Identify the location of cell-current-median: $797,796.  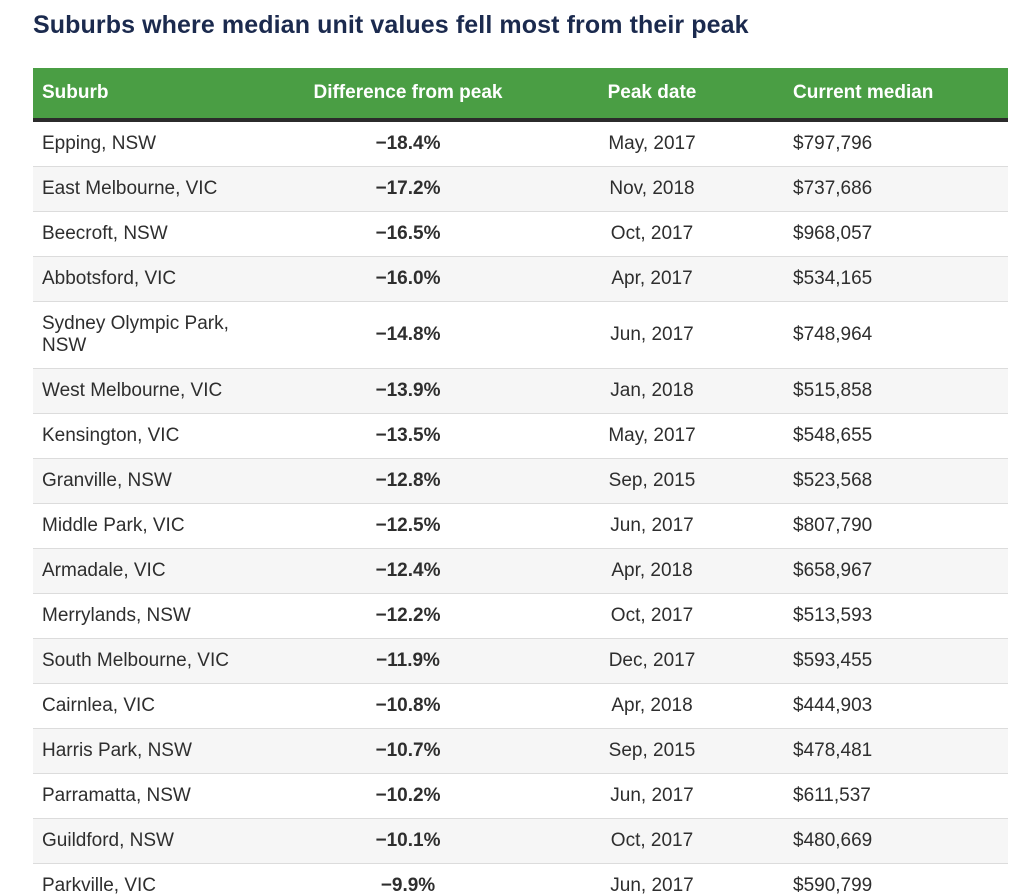
(833, 143).